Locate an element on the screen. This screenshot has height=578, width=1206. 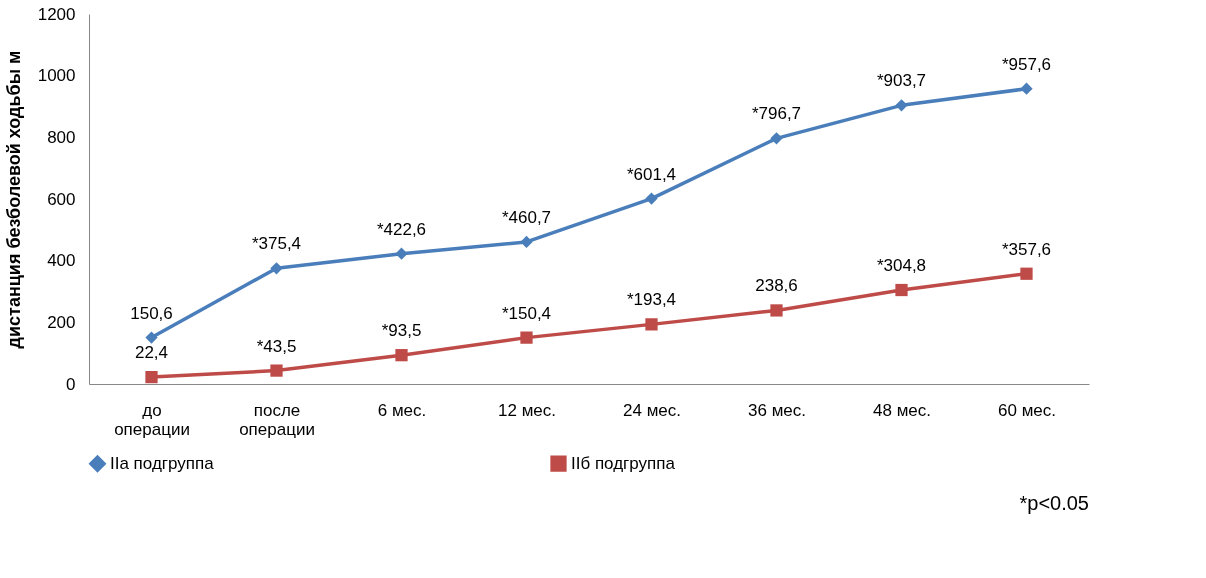
x-tick-label: 24 мес. is located at coordinates (652, 410).